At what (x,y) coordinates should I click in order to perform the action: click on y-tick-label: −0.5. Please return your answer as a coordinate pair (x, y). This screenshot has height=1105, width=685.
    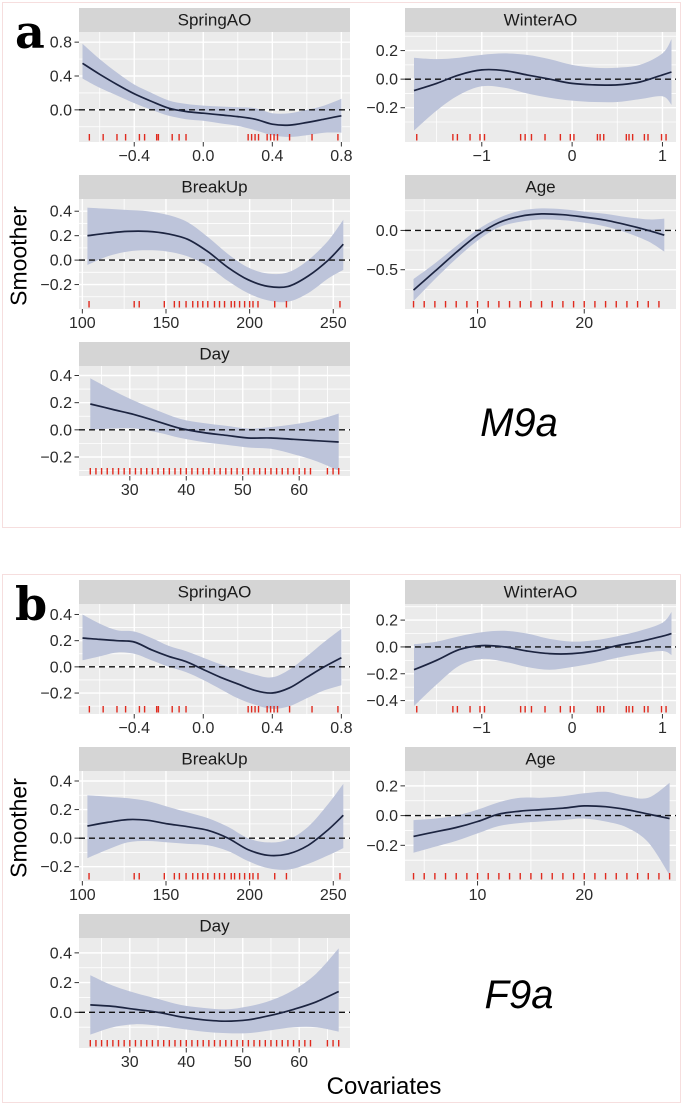
    Looking at the image, I should click on (382, 270).